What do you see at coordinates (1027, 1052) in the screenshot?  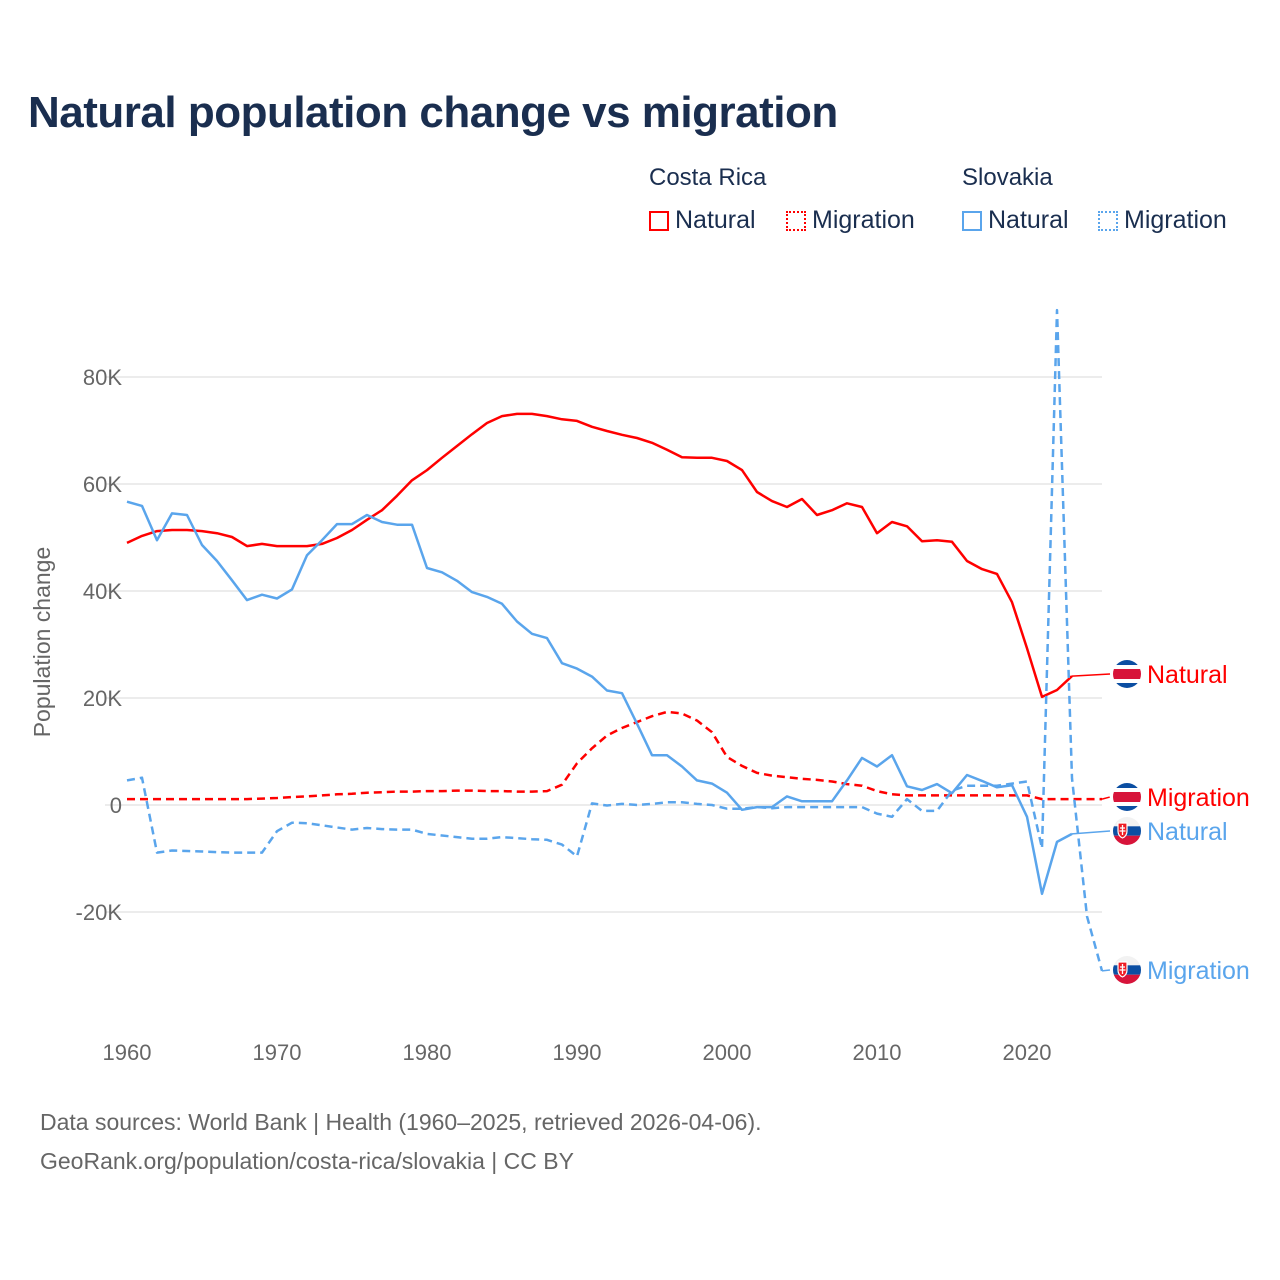 I see `x-tick-label: 2020` at bounding box center [1027, 1052].